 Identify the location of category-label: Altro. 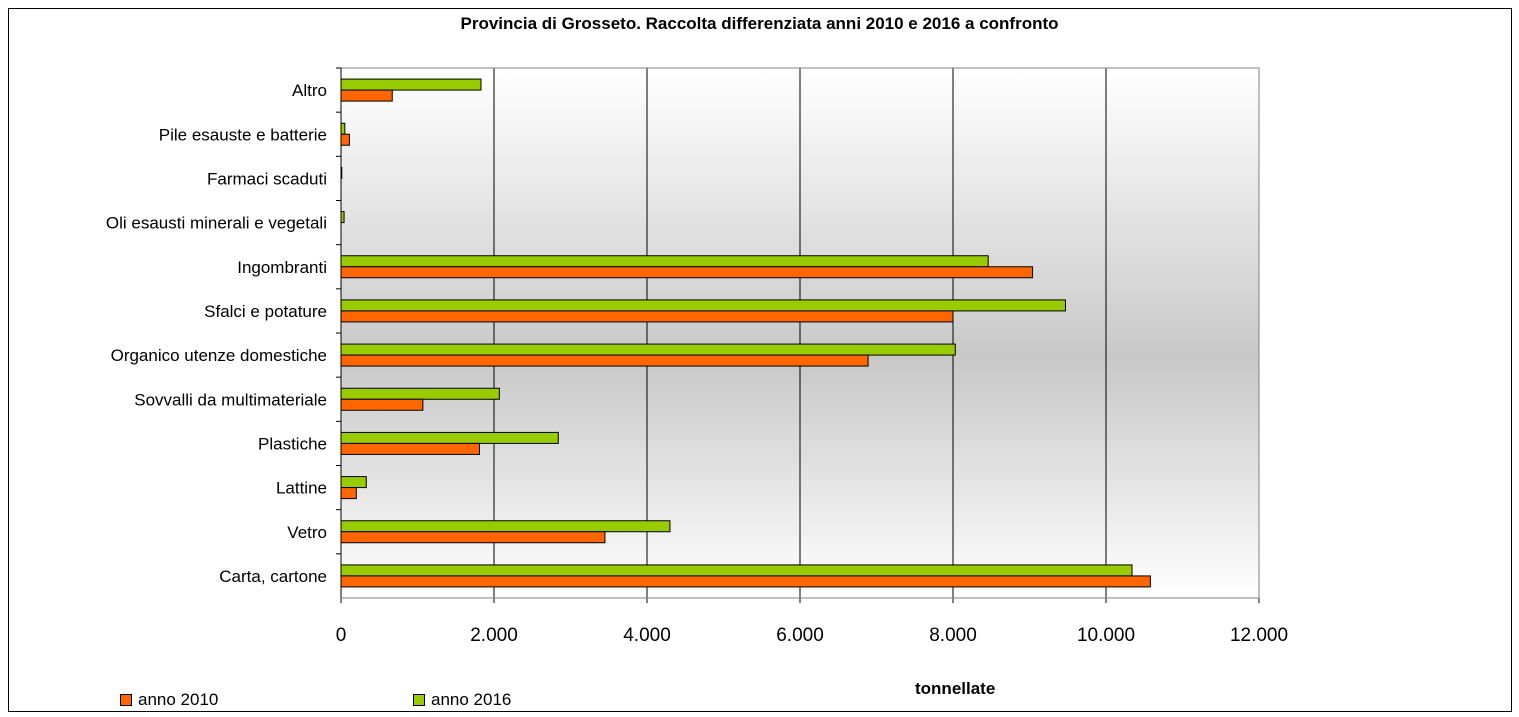
(309, 90).